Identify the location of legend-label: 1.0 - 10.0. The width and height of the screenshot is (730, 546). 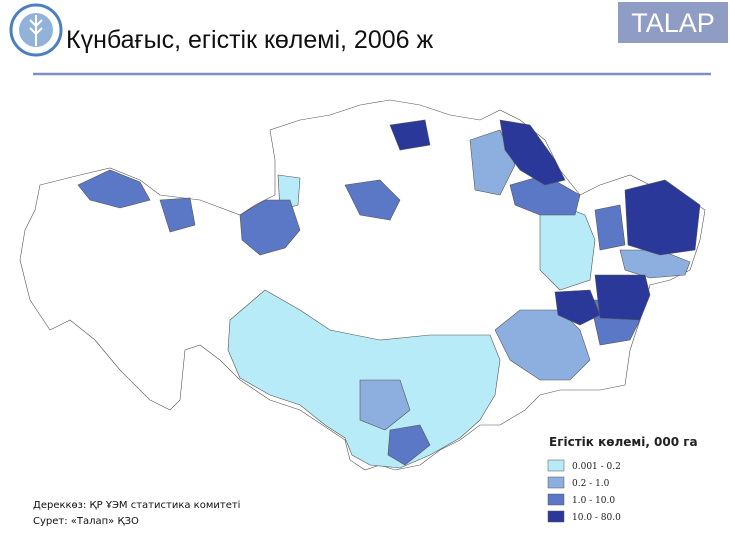
(593, 501).